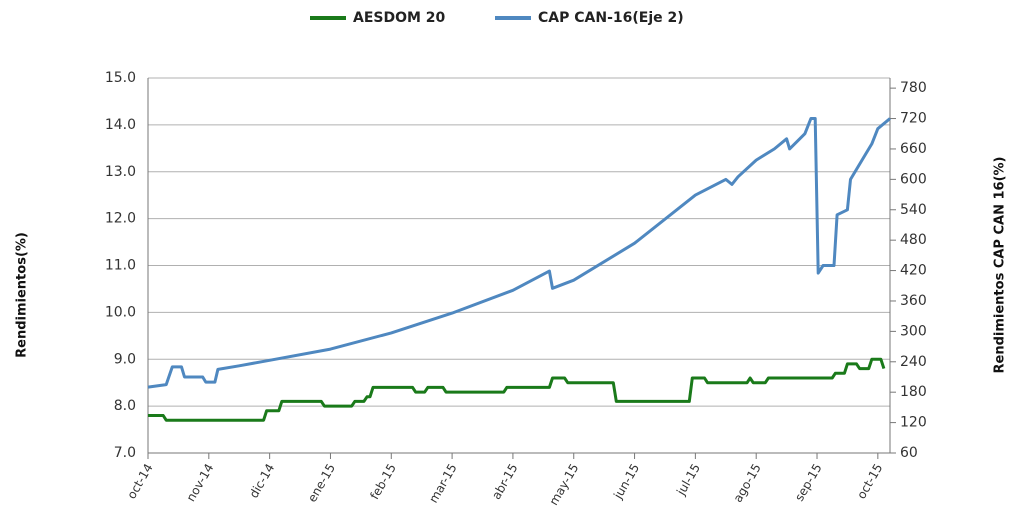 The width and height of the screenshot is (1011, 518). Describe the element at coordinates (913, 210) in the screenshot. I see `y2-tick-label: 540` at that location.